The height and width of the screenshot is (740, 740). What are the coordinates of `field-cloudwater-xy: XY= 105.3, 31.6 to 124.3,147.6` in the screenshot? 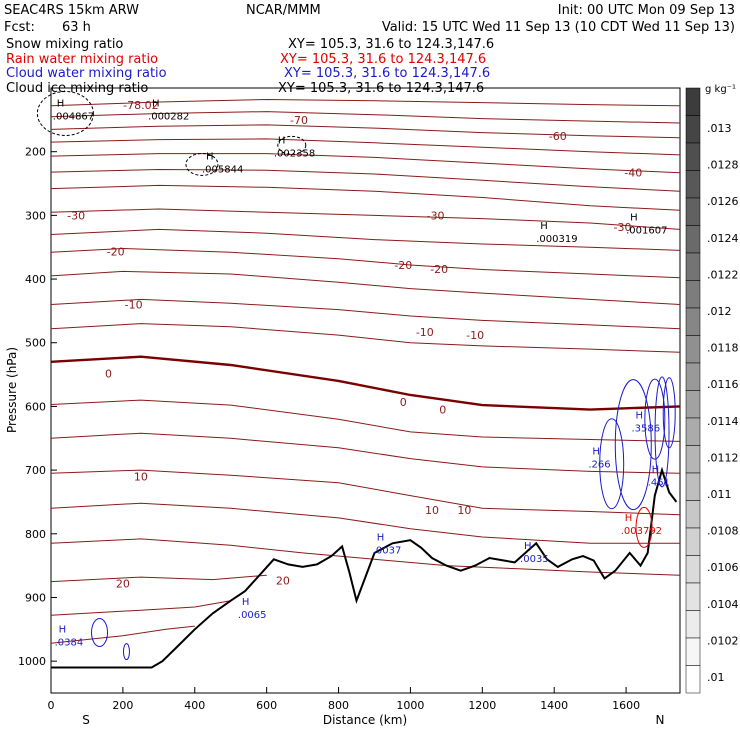 It's located at (387, 73).